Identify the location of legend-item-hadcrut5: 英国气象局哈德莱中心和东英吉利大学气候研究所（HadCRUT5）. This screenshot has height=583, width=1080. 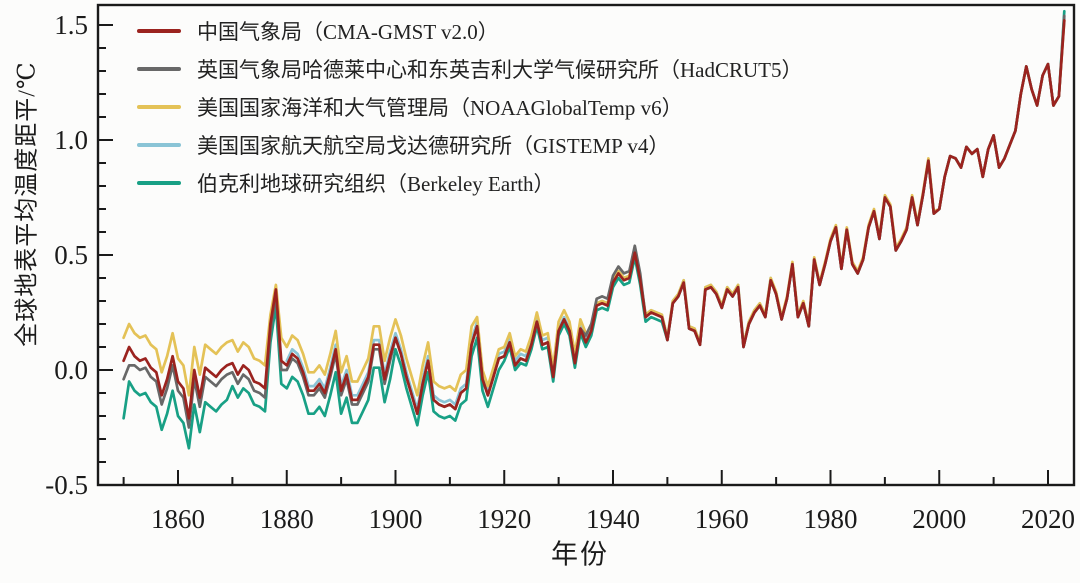
(470, 69).